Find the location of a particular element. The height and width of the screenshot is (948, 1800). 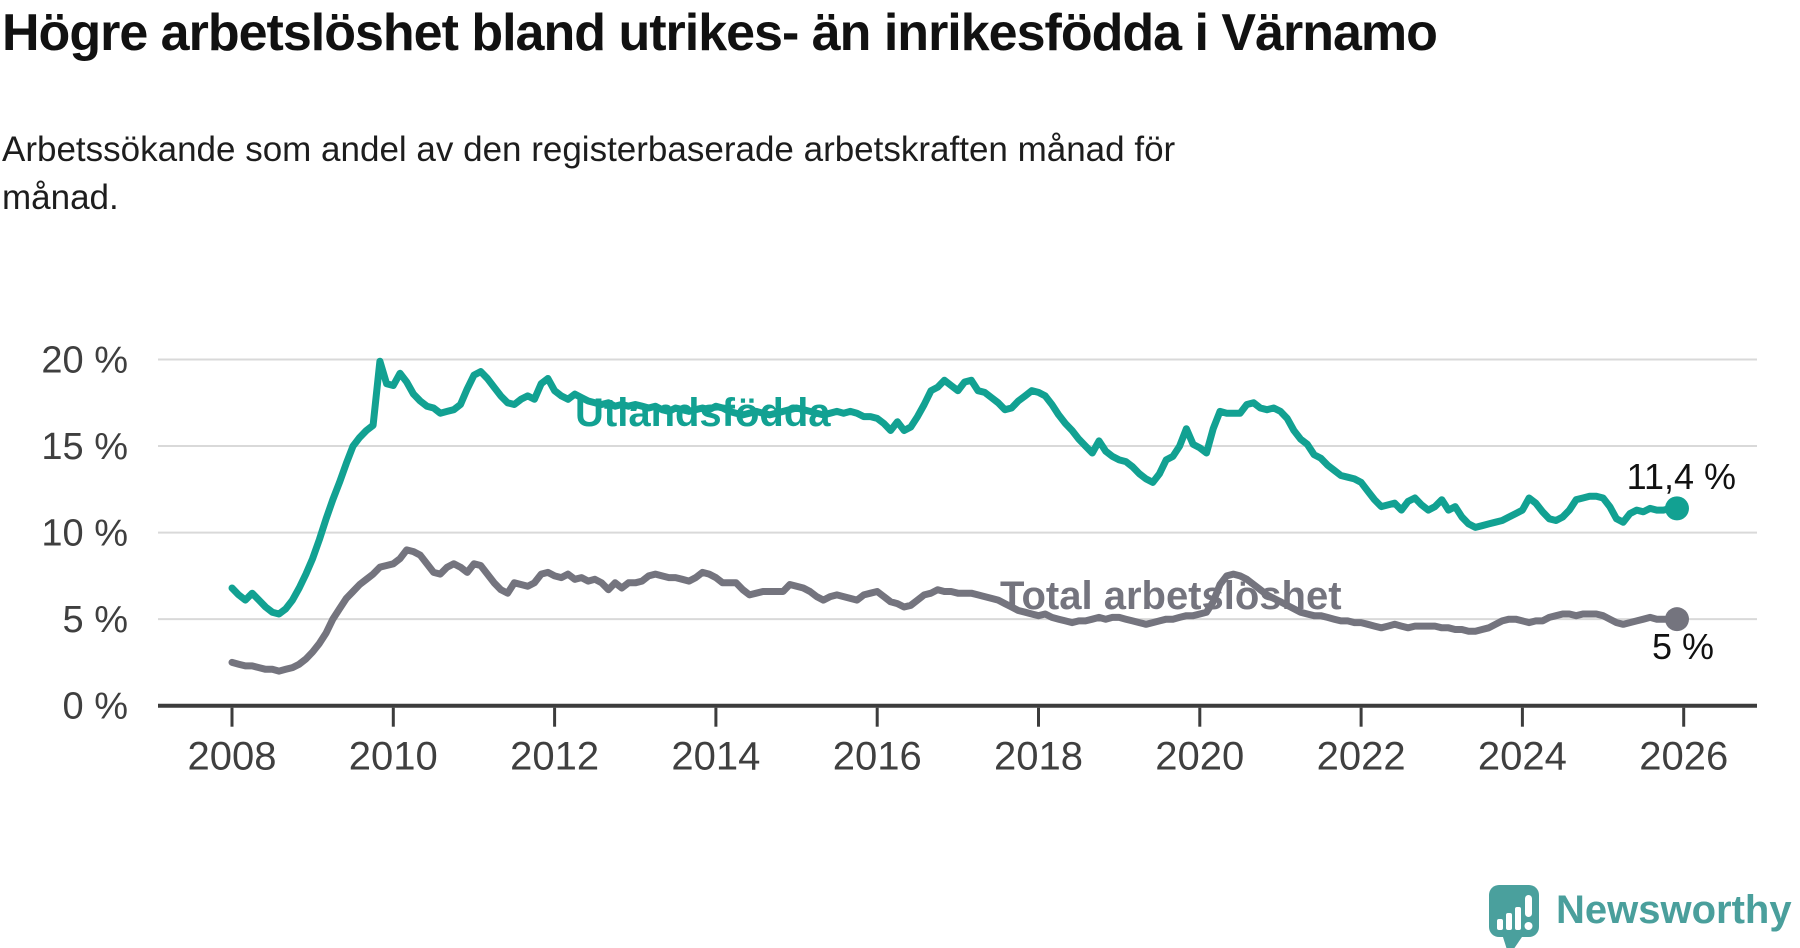

y-tick-label-15: 15 % is located at coordinates (84, 447).